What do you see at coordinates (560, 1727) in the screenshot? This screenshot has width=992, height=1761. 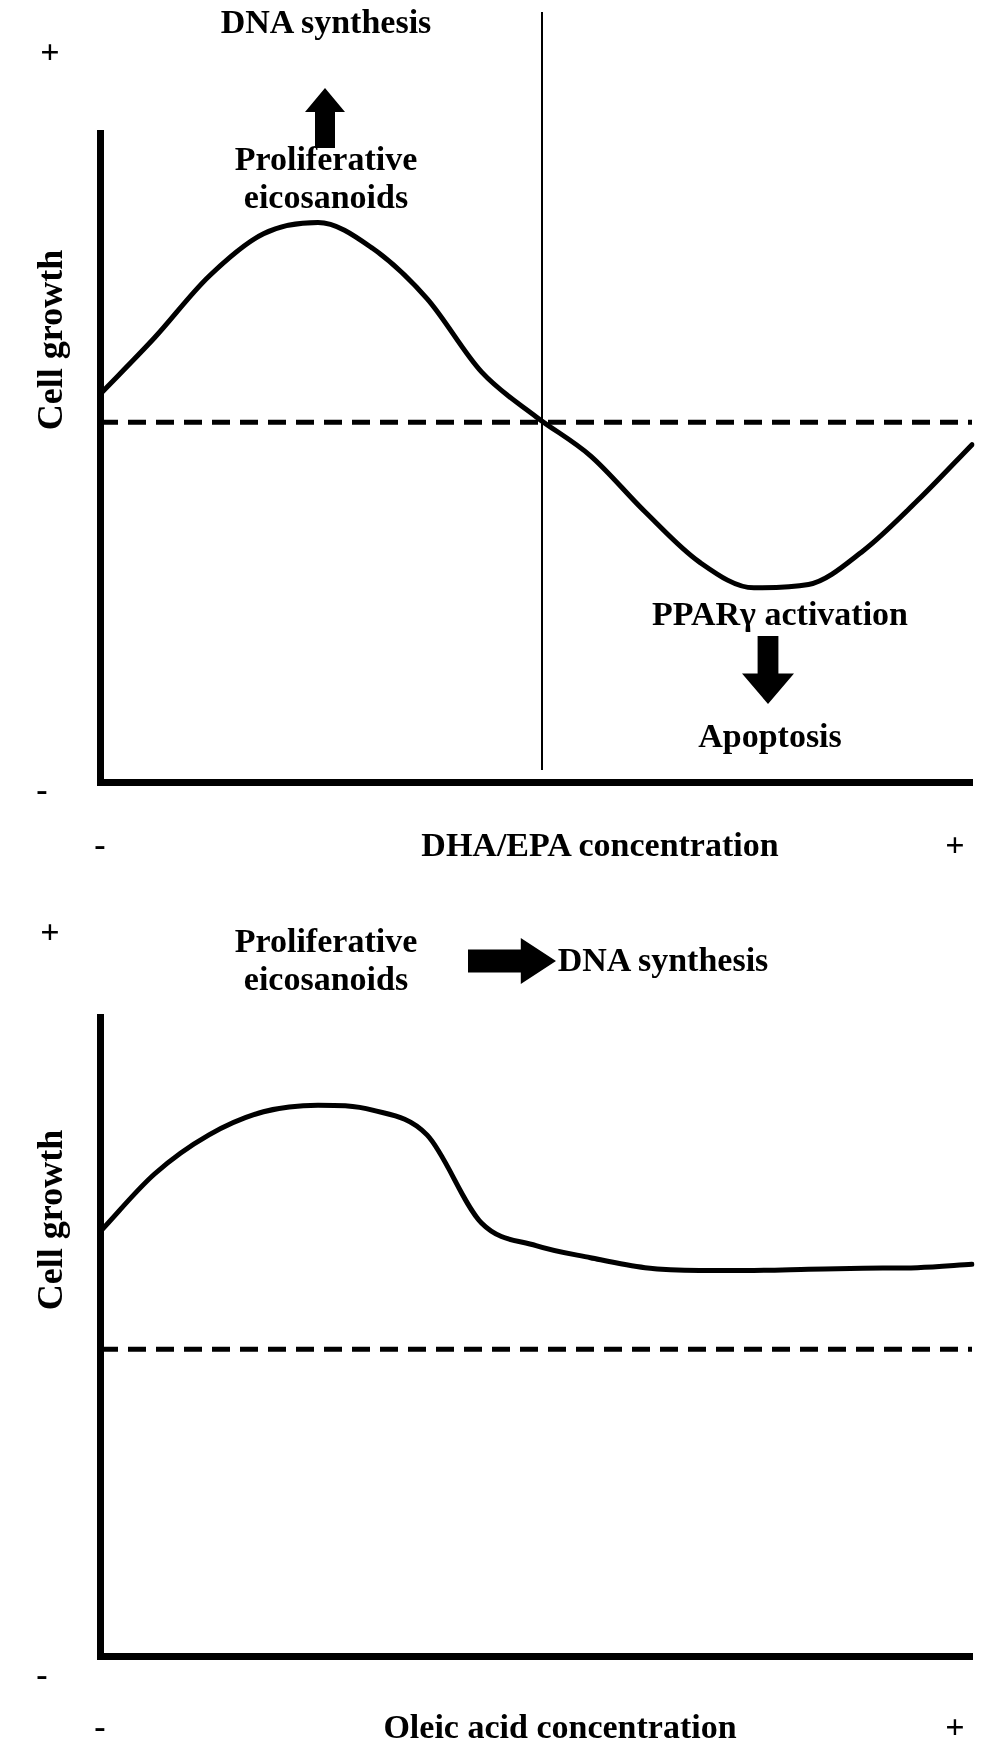 I see `x-axis-title: Oleic acid concentration` at bounding box center [560, 1727].